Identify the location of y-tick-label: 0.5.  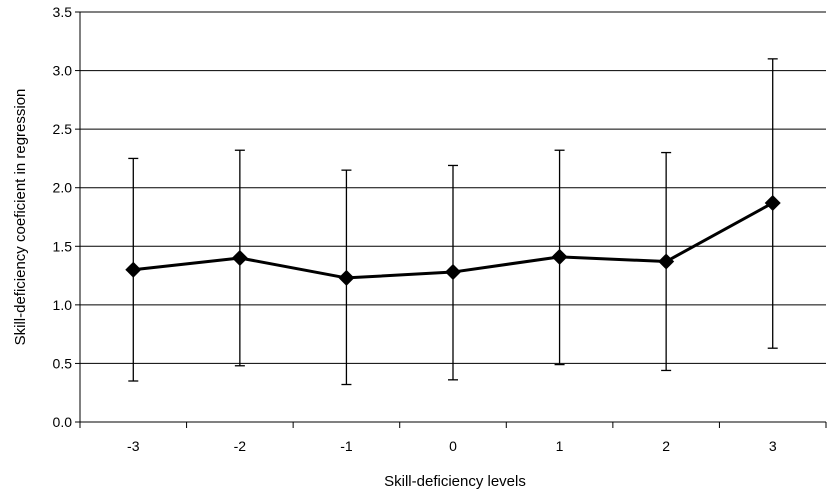
(63, 363).